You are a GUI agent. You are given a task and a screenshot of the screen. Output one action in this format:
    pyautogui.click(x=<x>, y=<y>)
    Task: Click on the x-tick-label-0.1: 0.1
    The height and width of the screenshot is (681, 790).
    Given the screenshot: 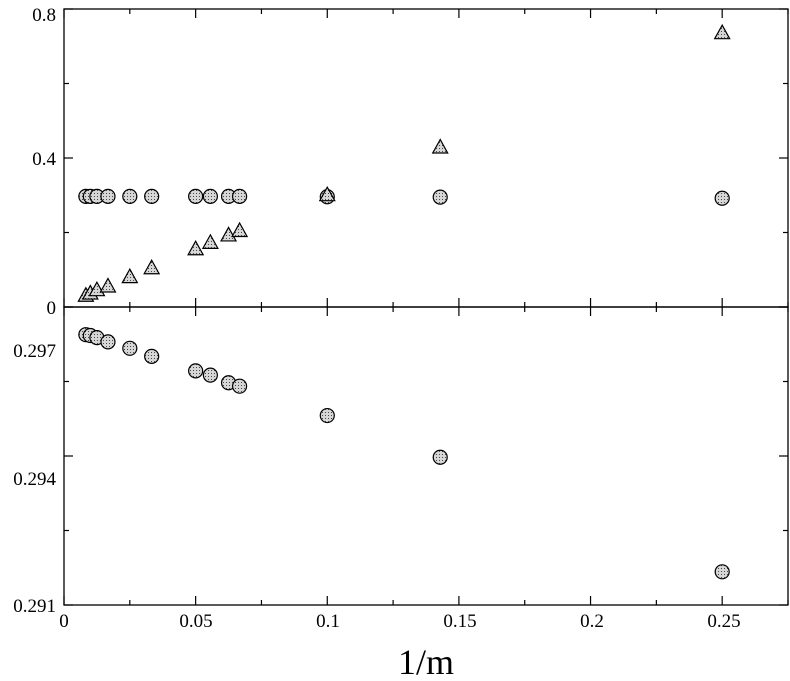 What is the action you would take?
    pyautogui.click(x=328, y=621)
    